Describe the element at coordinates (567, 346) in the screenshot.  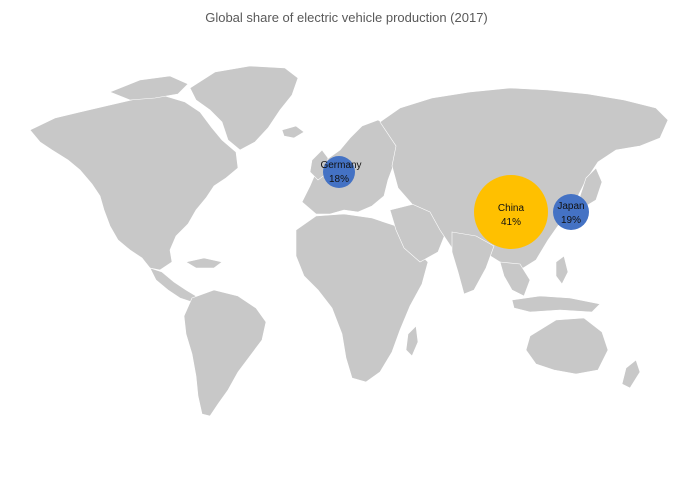
I see `australia` at that location.